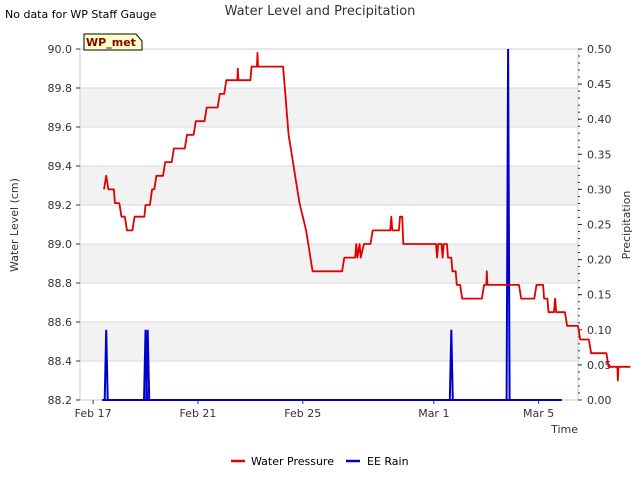  What do you see at coordinates (599, 154) in the screenshot?
I see `right-tick-label: 0.35` at bounding box center [599, 154].